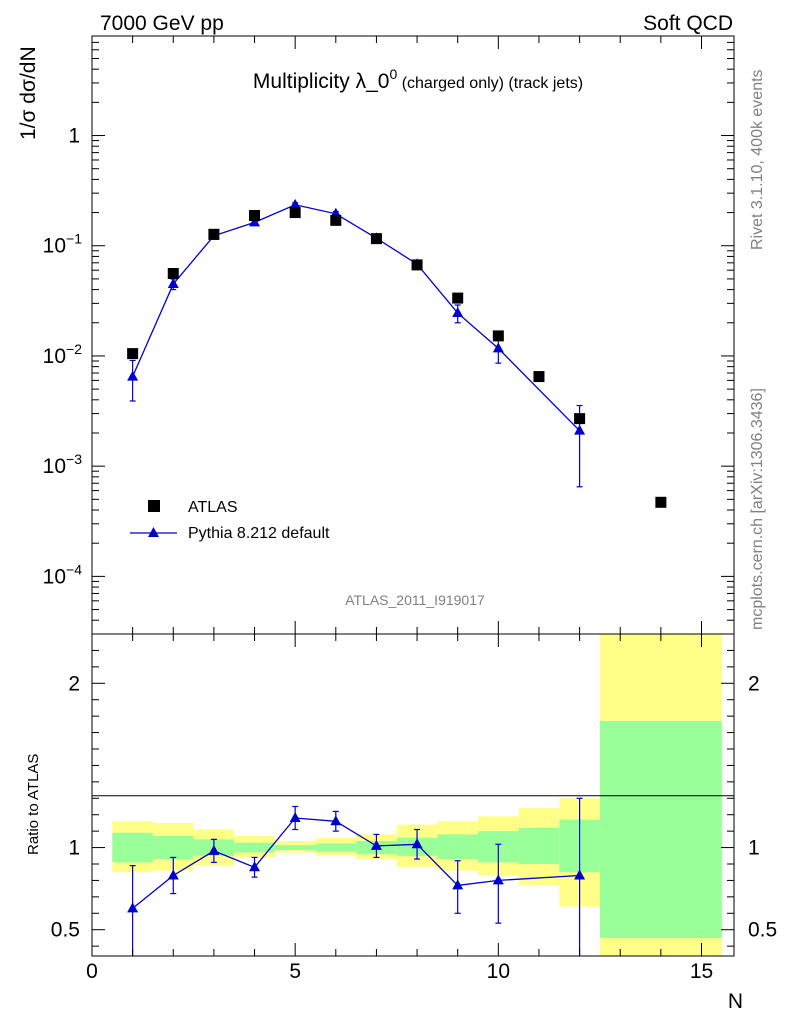  Describe the element at coordinates (65, 930) in the screenshot. I see `ratio-y-tick-label-left: 0.5` at that location.